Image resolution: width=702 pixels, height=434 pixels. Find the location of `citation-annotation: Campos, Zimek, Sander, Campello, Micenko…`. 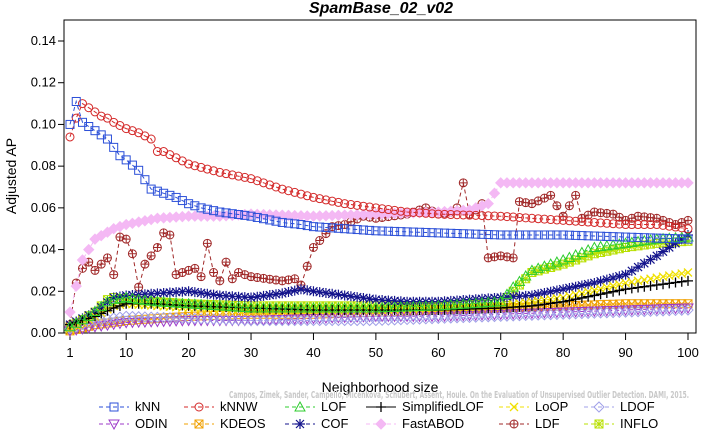

citation-annotation: Campos, Zimek, Sander, Campello, Micenko… is located at coordinates (459, 395).